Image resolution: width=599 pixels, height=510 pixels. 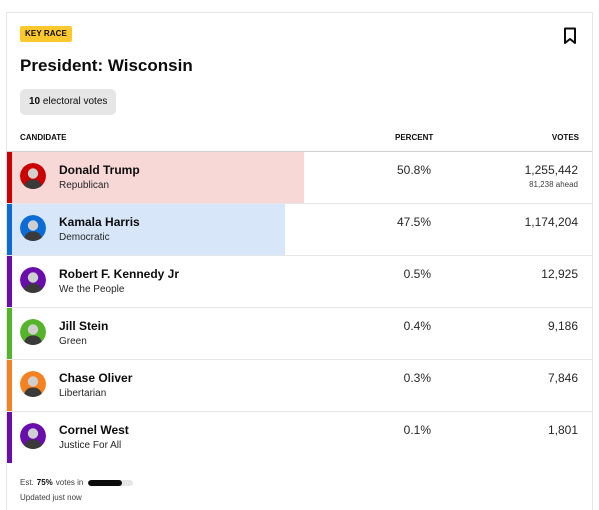 What do you see at coordinates (417, 326) in the screenshot?
I see `candidate-percent: 0.4%` at bounding box center [417, 326].